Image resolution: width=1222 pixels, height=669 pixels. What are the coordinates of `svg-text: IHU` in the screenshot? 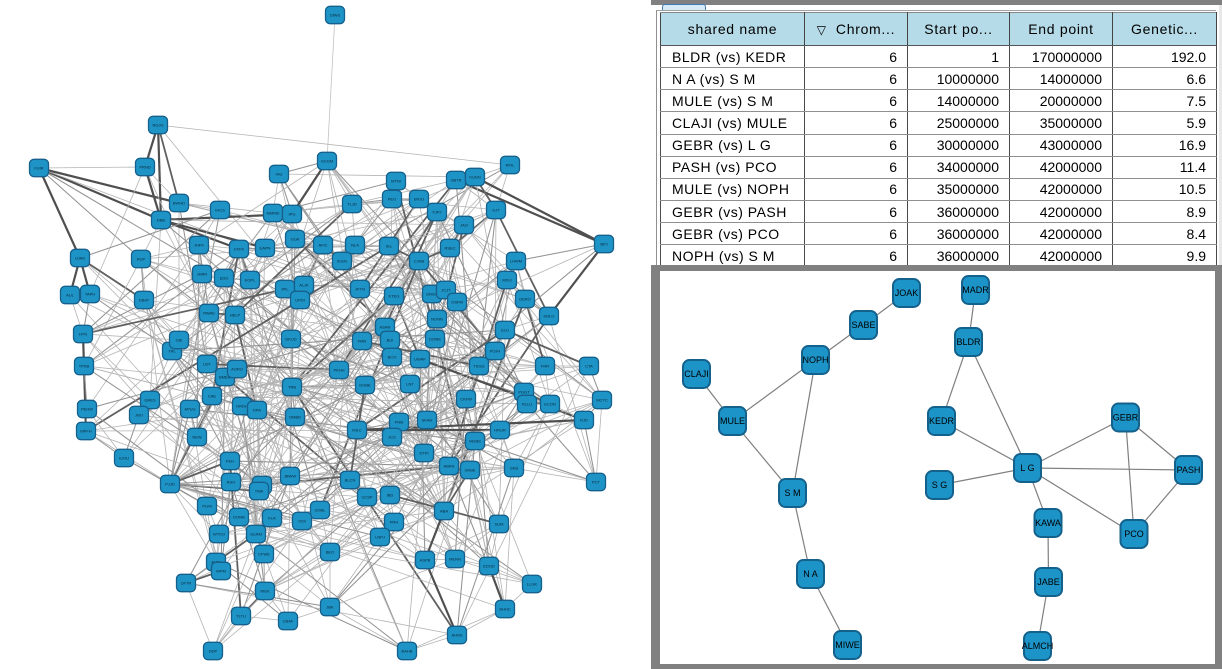 It's located at (279, 174).